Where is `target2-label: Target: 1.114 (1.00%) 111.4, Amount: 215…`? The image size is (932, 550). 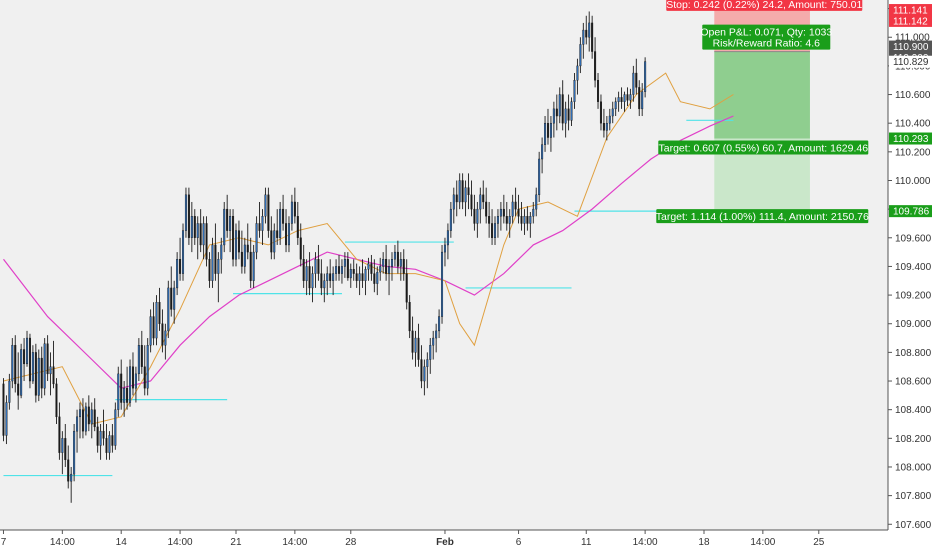 target2-label: Target: 1.114 (1.00%) 111.4, Amount: 215… is located at coordinates (762, 216).